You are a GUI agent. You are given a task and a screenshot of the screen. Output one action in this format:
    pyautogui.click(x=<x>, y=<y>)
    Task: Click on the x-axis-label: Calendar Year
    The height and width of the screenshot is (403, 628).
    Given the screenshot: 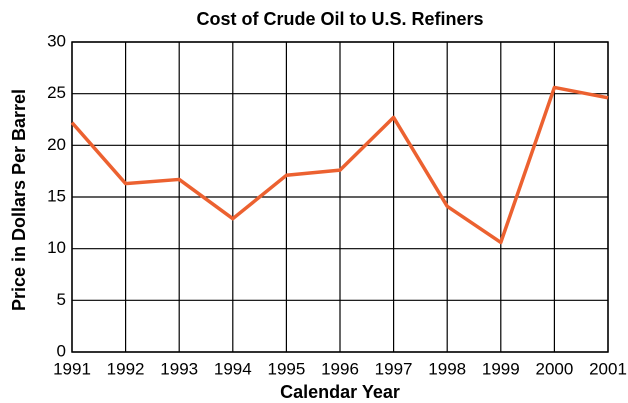 What is the action you would take?
    pyautogui.click(x=340, y=392)
    